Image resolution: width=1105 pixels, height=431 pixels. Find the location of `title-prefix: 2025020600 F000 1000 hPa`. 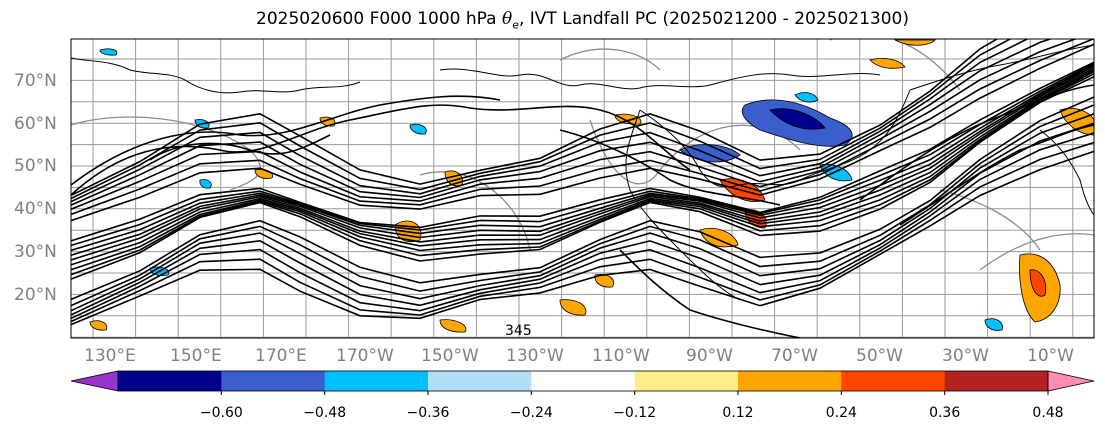

title-prefix: 2025020600 F000 1000 hPa is located at coordinates (379, 19).